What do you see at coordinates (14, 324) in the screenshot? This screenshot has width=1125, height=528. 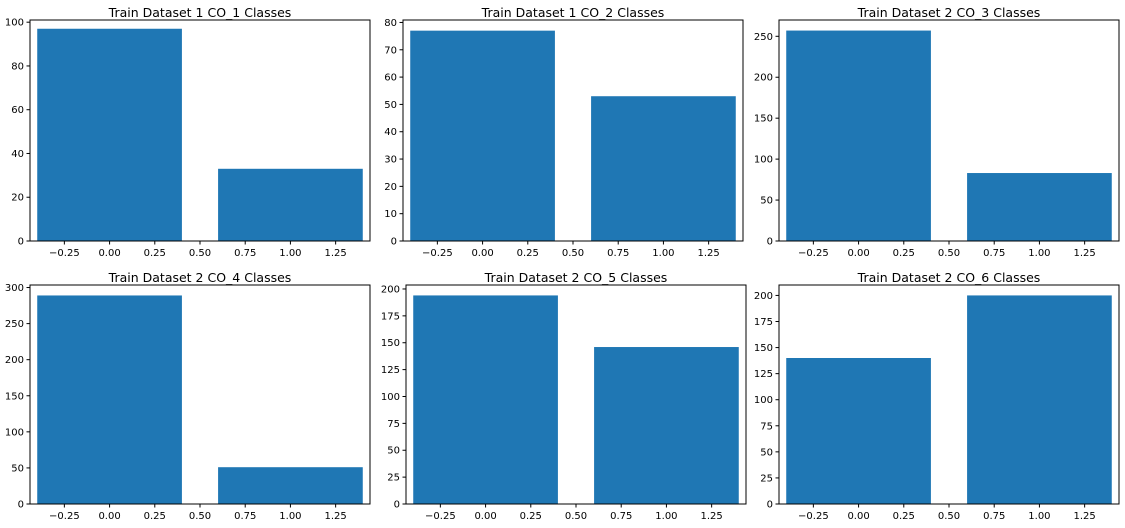 I see `y-tick-label: 250` at bounding box center [14, 324].